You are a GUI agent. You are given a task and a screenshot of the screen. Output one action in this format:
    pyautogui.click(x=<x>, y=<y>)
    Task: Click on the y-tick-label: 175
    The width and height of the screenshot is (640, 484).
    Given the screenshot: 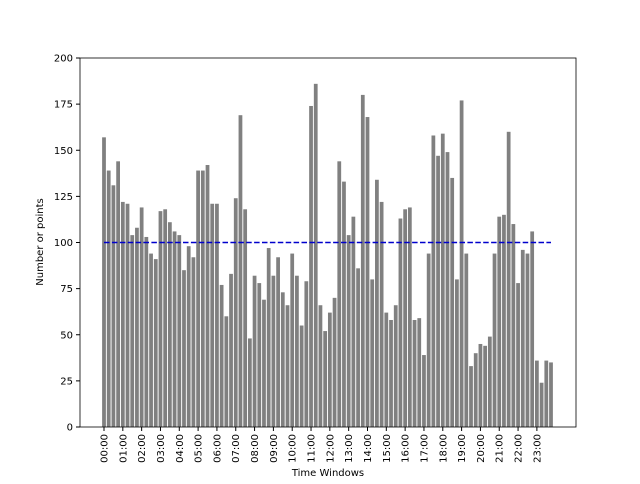 What is the action you would take?
    pyautogui.click(x=63, y=105)
    